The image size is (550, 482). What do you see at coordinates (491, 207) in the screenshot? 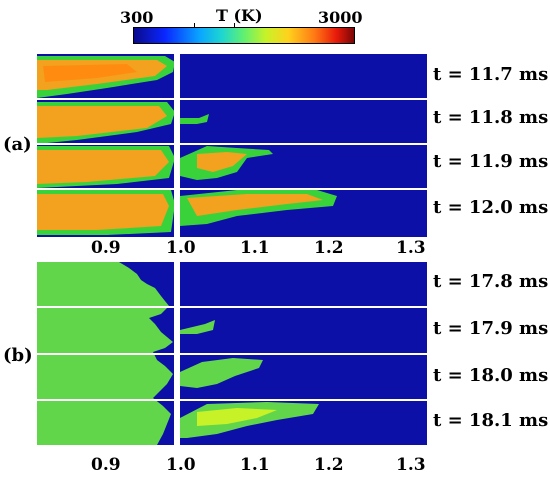
I see `panel-a-time-label: t = 12.0 ms` at bounding box center [491, 207].